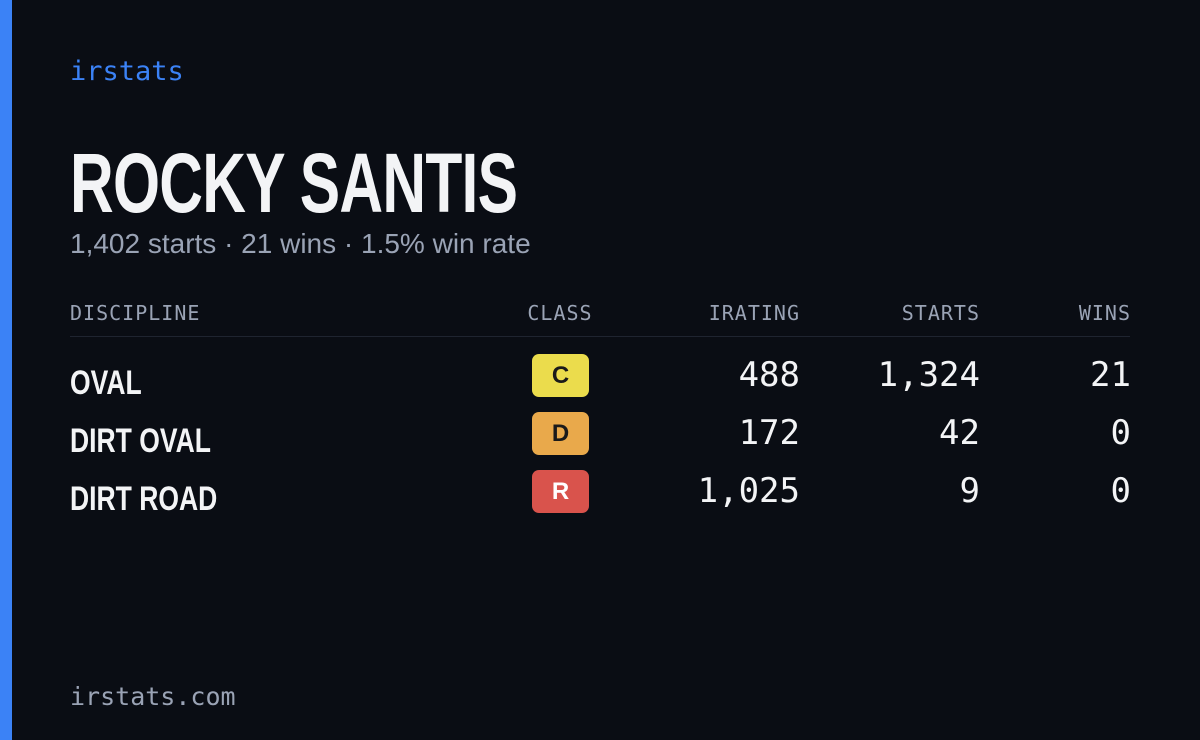 This screenshot has height=740, width=1200. I want to click on class-badge: C, so click(560, 375).